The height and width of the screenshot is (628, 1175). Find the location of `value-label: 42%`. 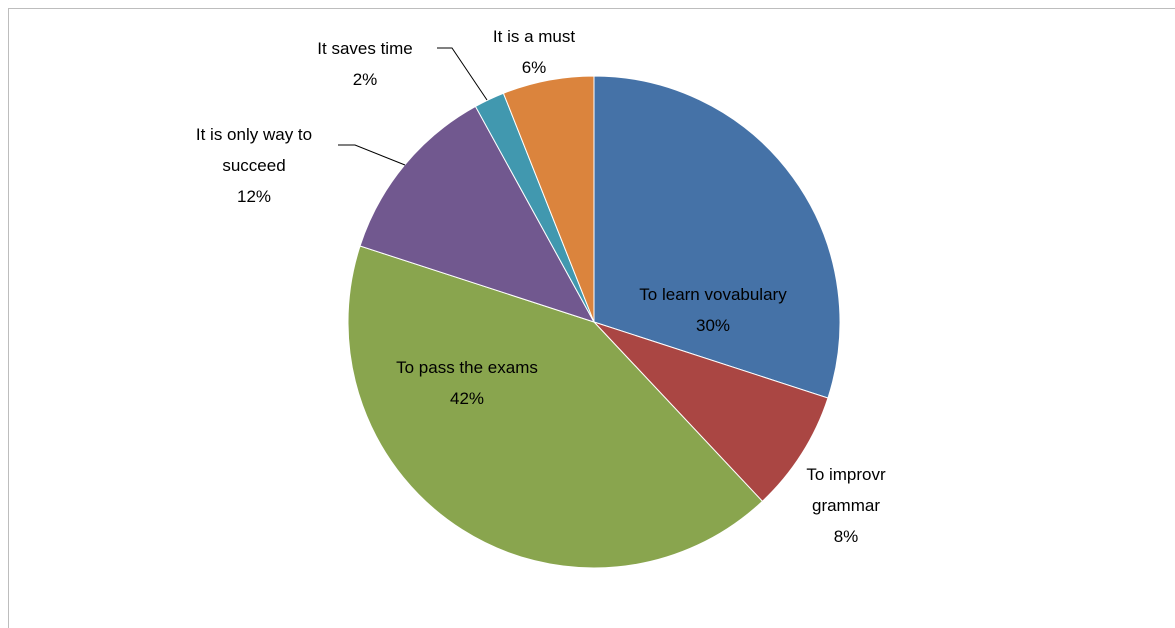

value-label: 42% is located at coordinates (467, 398).